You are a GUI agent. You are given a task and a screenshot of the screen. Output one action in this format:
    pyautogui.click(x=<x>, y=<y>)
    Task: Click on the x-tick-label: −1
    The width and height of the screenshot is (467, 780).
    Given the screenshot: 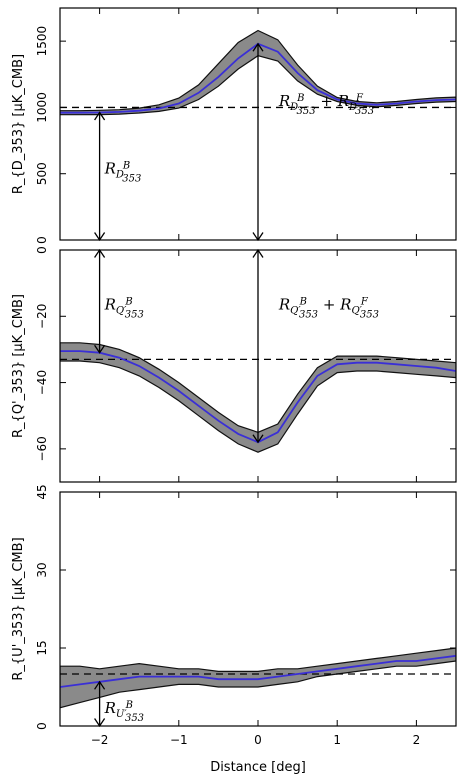 What is the action you would take?
    pyautogui.click(x=179, y=740)
    